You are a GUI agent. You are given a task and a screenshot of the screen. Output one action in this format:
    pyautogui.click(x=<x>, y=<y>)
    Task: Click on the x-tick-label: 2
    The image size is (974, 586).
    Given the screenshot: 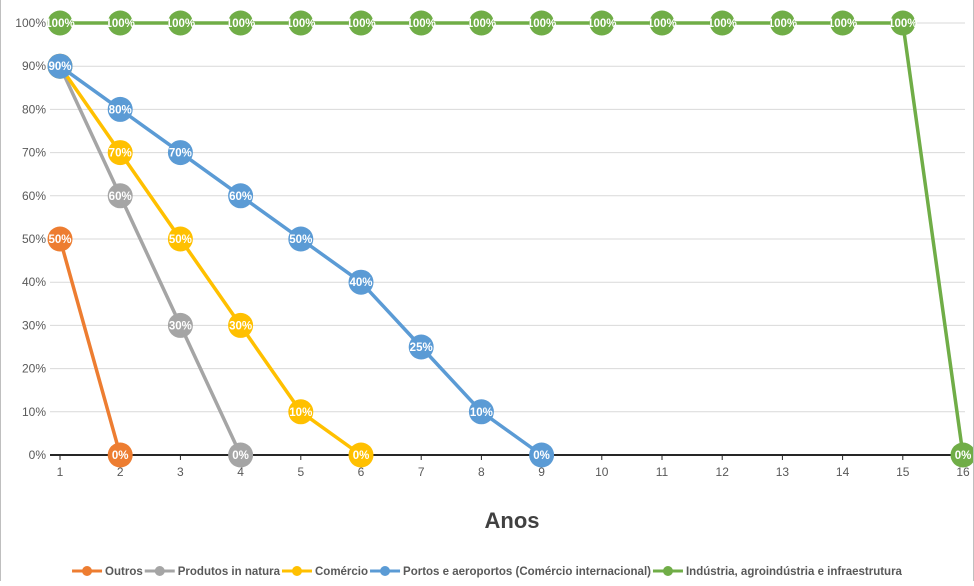 What is the action you would take?
    pyautogui.click(x=120, y=472)
    